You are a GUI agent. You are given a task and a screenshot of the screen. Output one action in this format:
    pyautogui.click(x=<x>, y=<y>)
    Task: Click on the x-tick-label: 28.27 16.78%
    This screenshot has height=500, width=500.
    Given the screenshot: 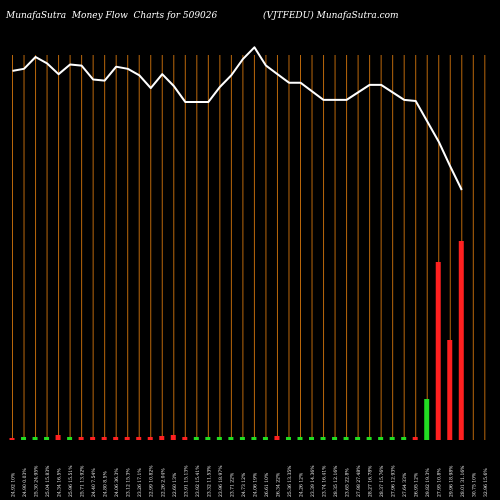 What is the action you would take?
    pyautogui.click(x=371, y=481)
    